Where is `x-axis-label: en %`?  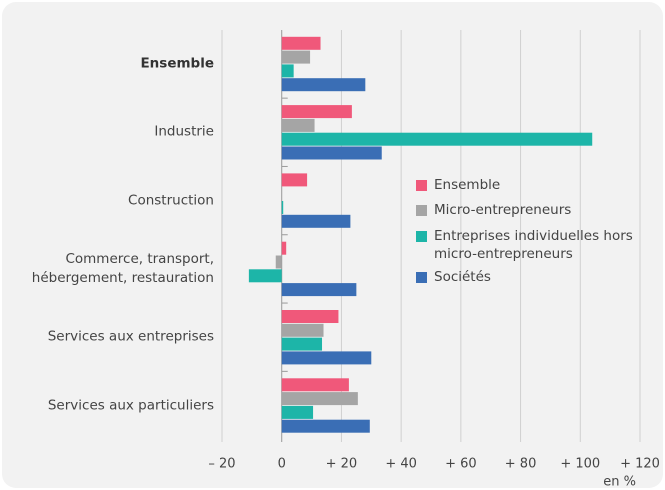 x-axis-label: en % is located at coordinates (619, 482).